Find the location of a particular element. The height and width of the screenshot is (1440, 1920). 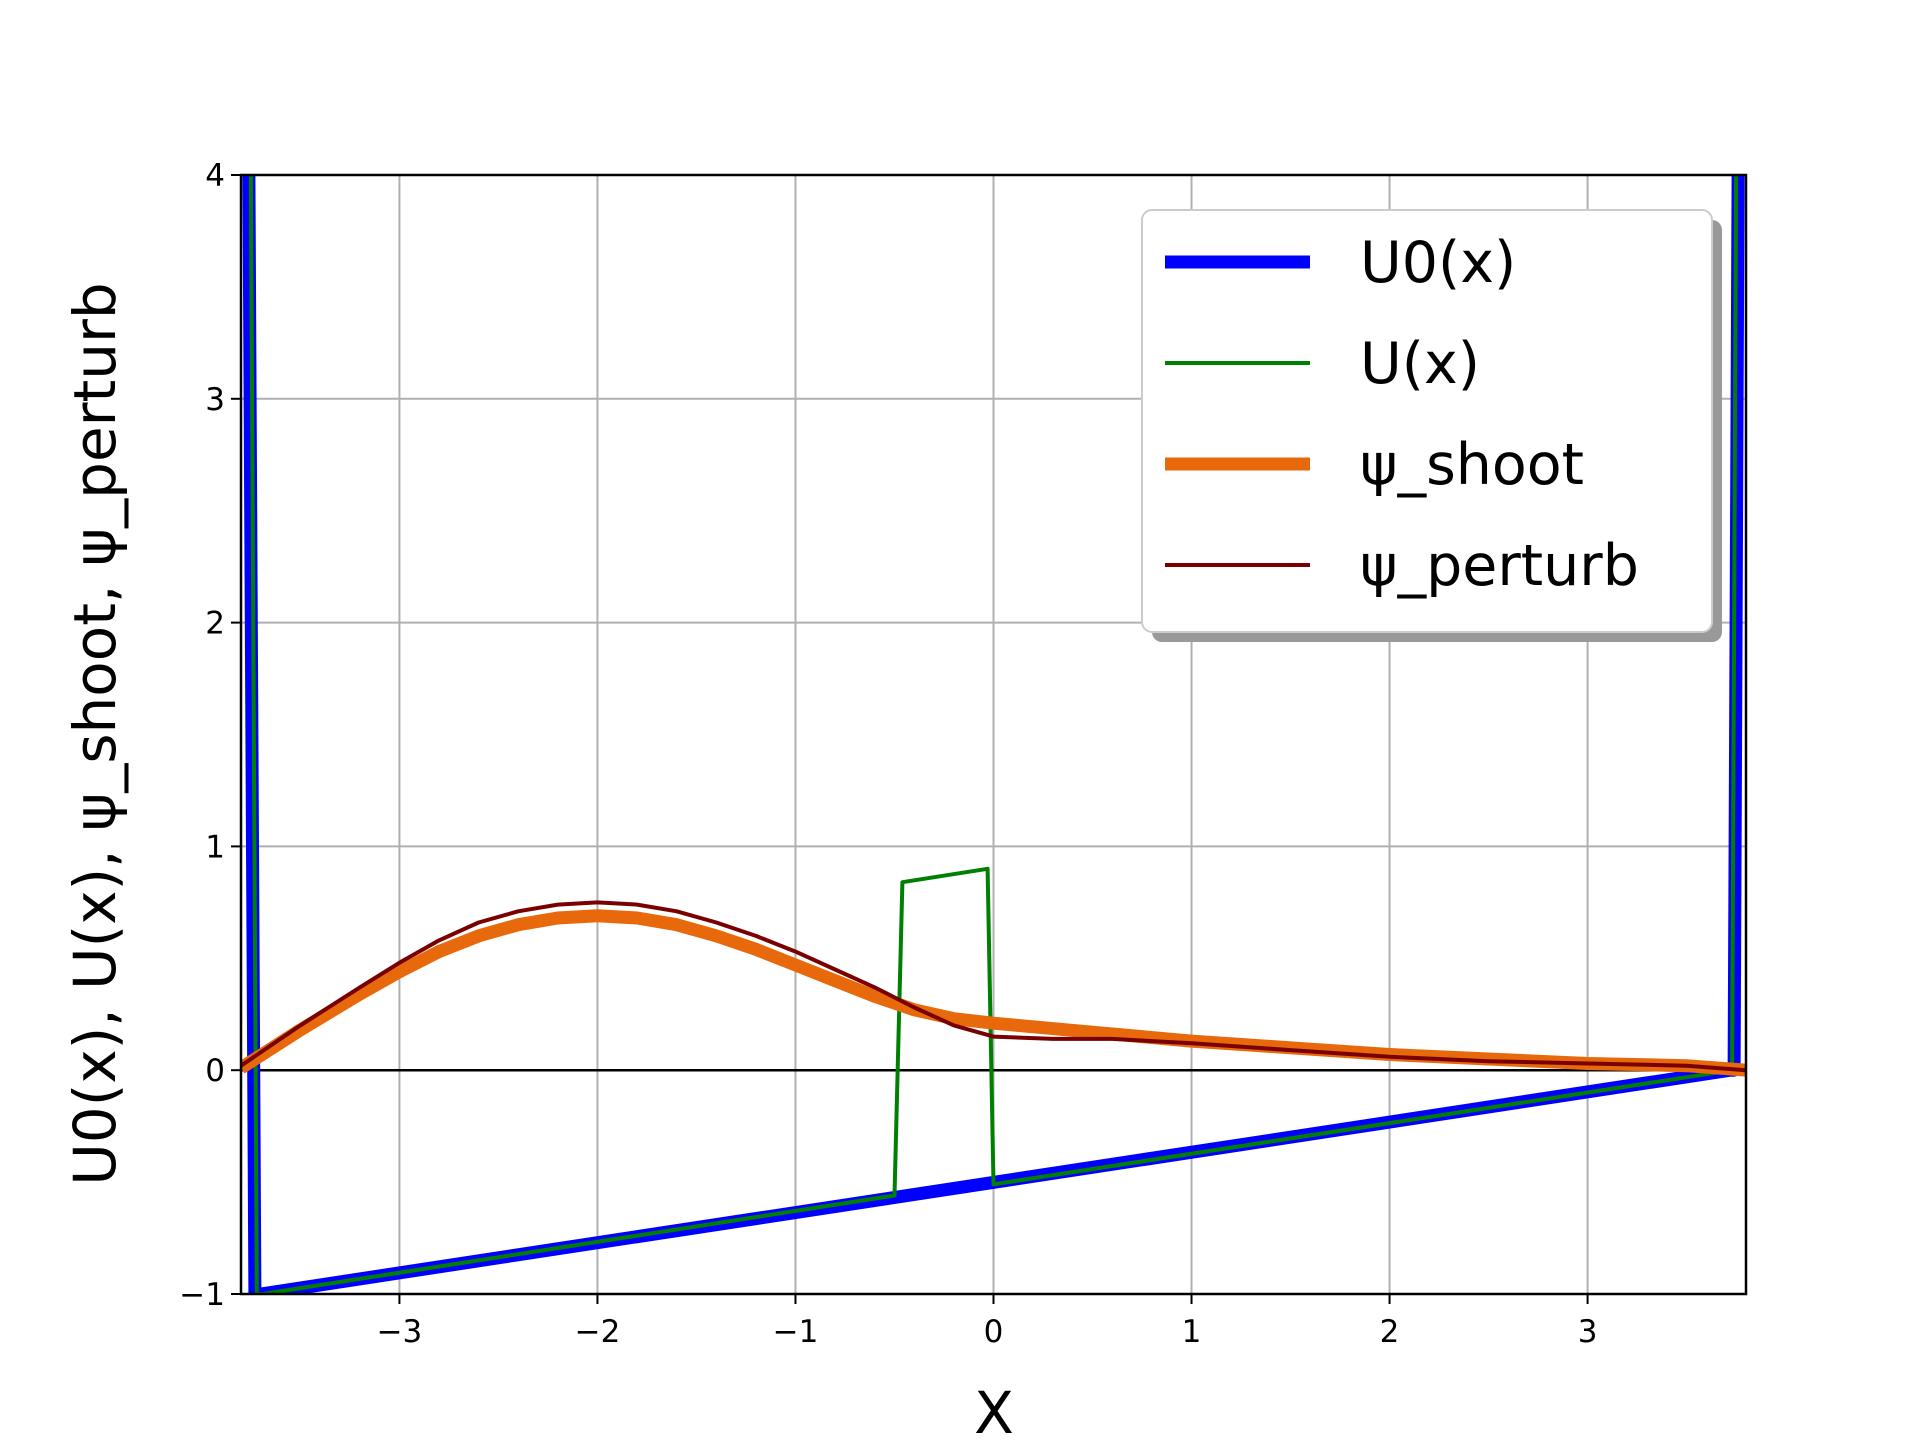

x-tick-label: 1 is located at coordinates (1192, 1332).